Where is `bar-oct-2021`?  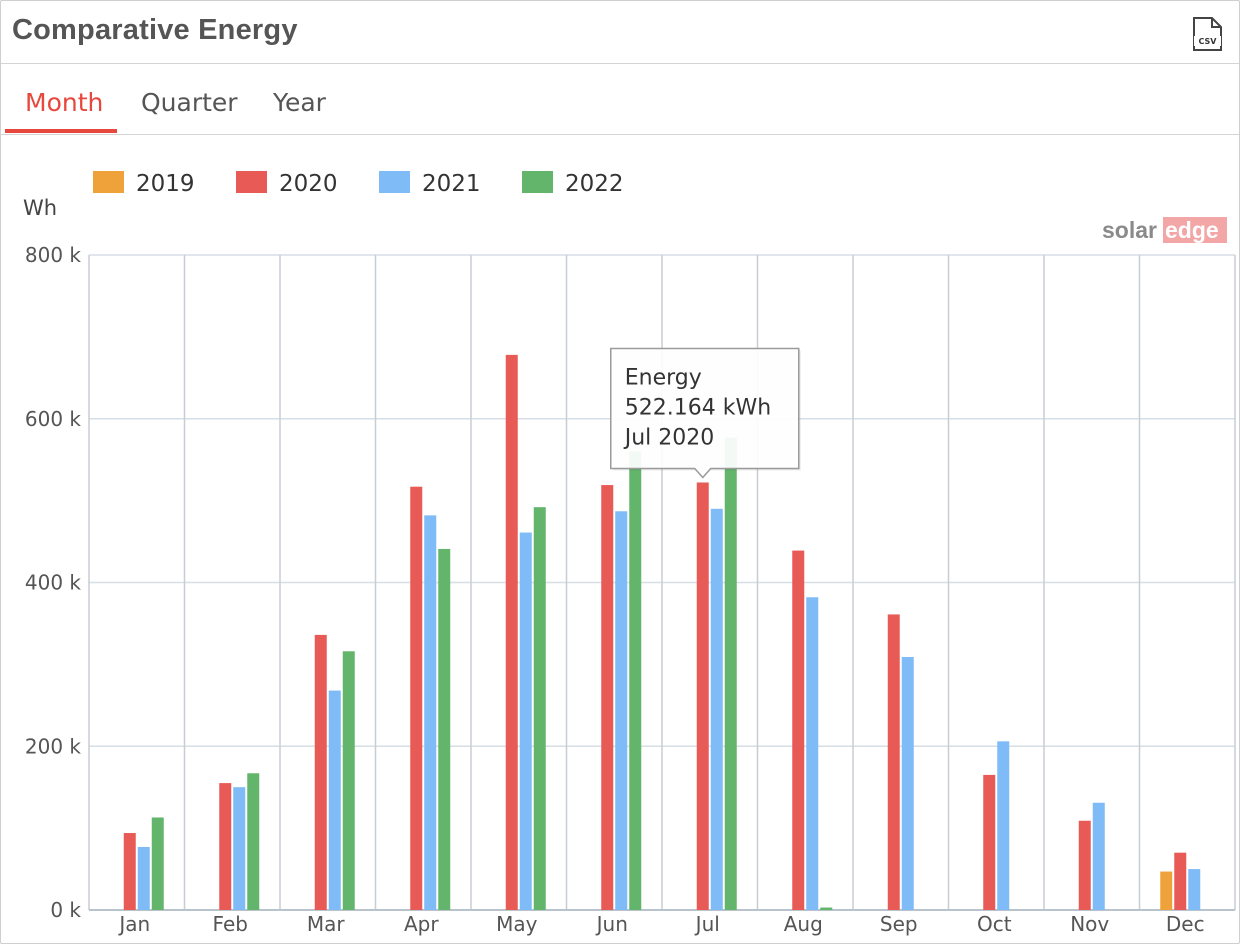
bar-oct-2021 is located at coordinates (1003, 825).